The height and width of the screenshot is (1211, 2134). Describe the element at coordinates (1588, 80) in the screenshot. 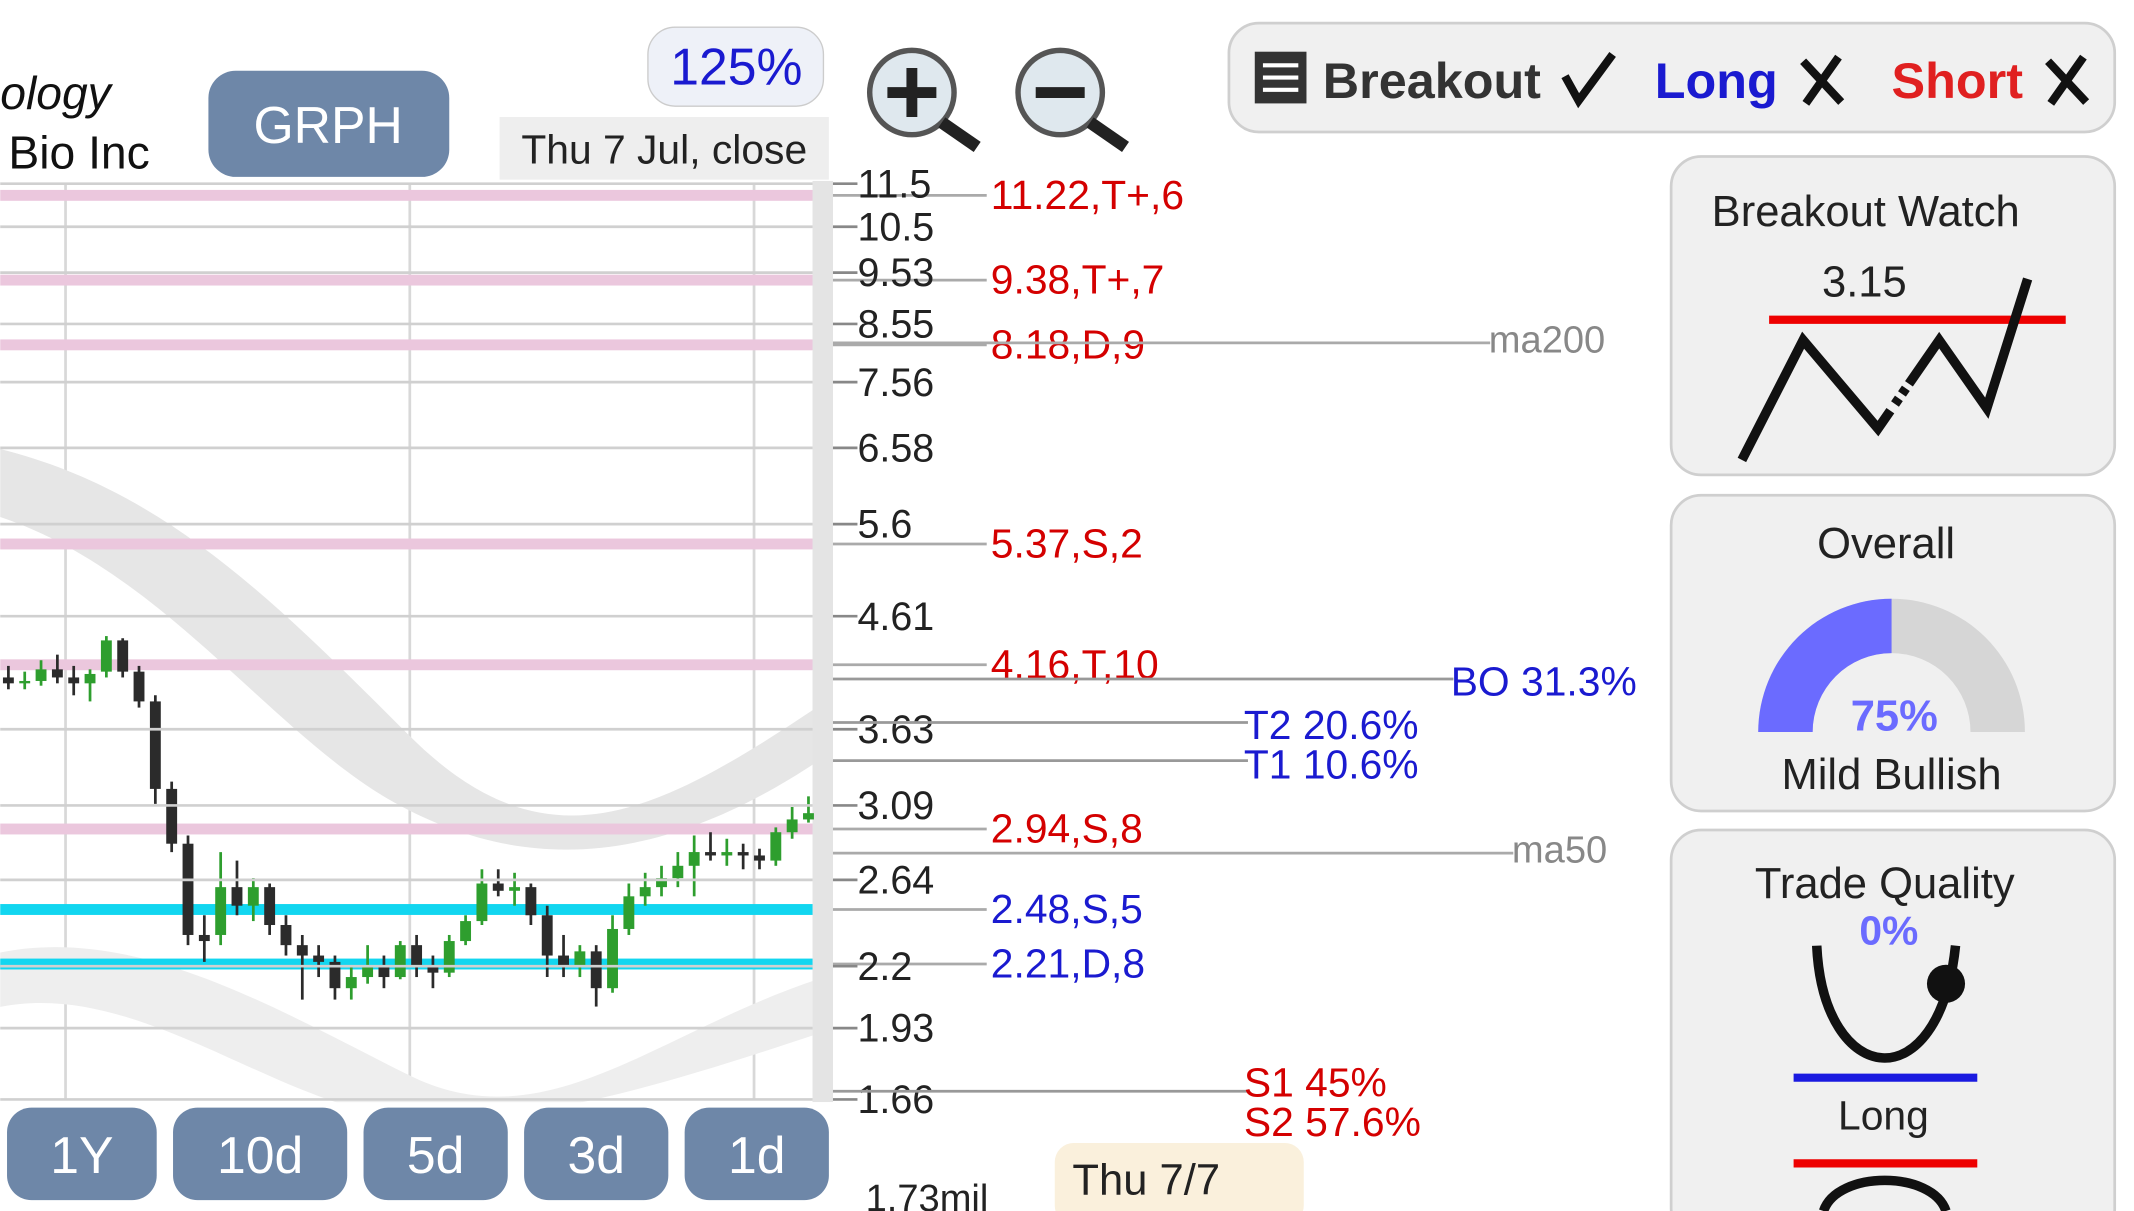

I see `check` at that location.